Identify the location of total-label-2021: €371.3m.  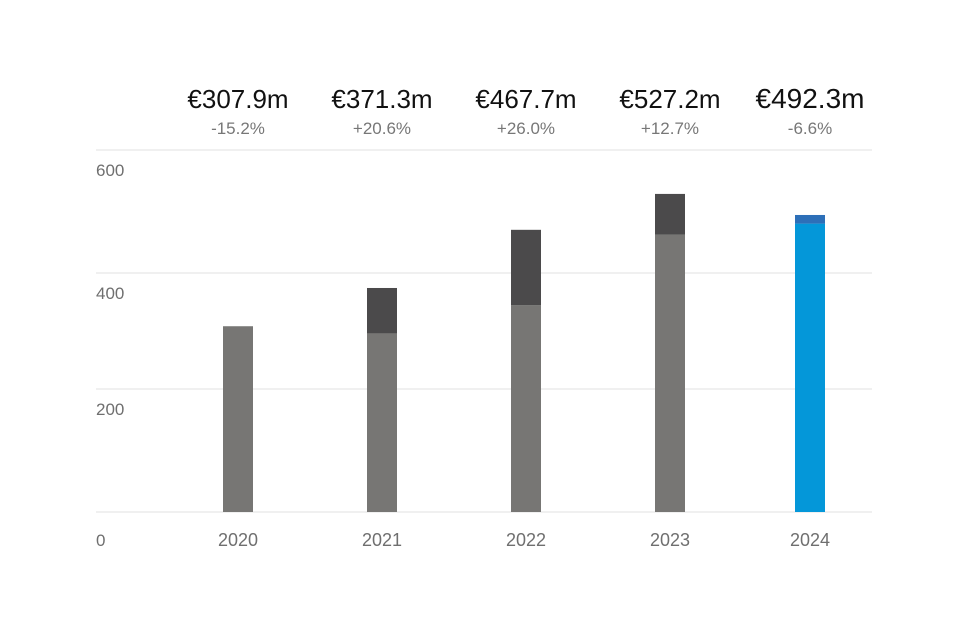
(381, 99).